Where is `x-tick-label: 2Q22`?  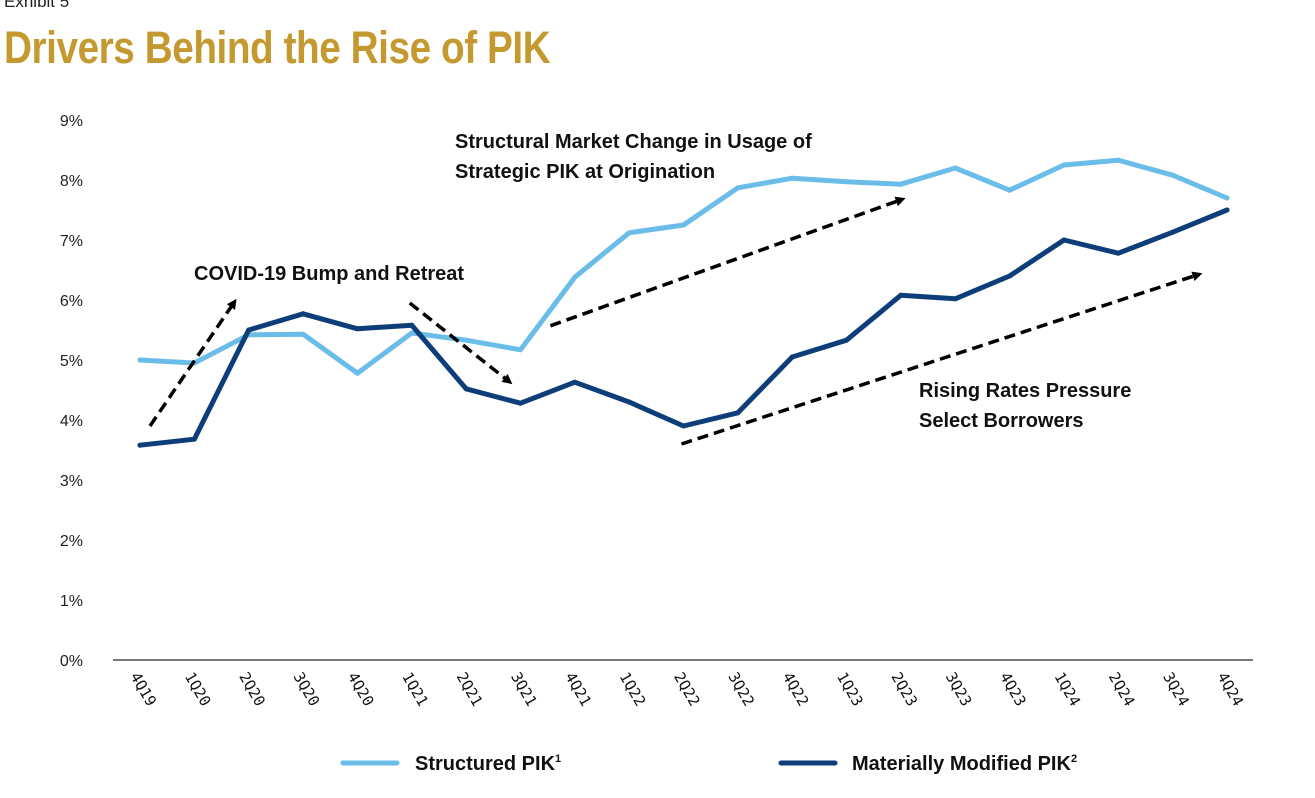
x-tick-label: 2Q22 is located at coordinates (687, 689).